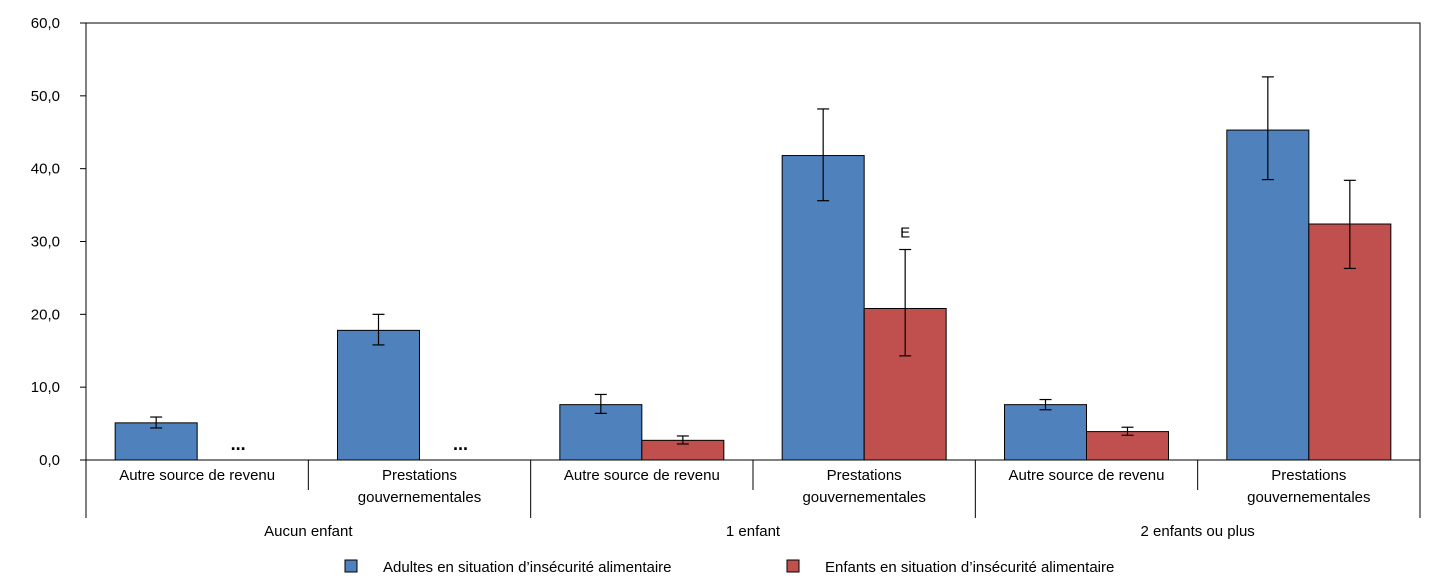 Image resolution: width=1434 pixels, height=578 pixels. What do you see at coordinates (1198, 531) in the screenshot?
I see `group-label: 2 enfants ou plus` at bounding box center [1198, 531].